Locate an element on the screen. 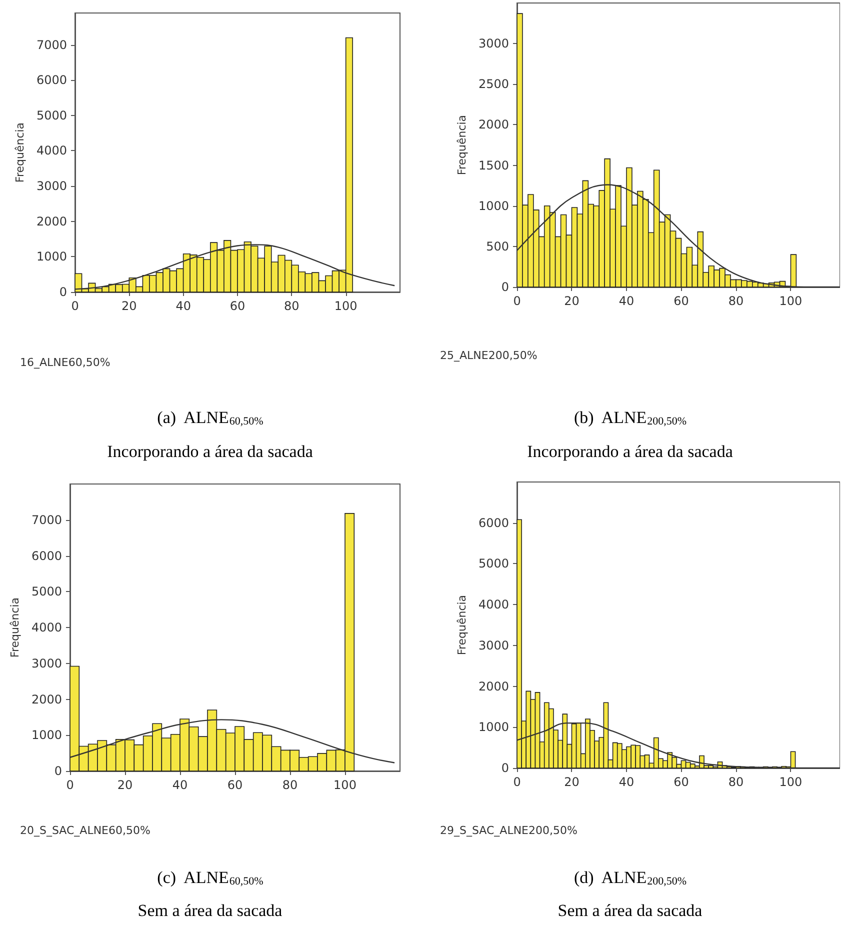 The image size is (841, 927). x-axis-title: 25_ALNE200,50% is located at coordinates (489, 355).